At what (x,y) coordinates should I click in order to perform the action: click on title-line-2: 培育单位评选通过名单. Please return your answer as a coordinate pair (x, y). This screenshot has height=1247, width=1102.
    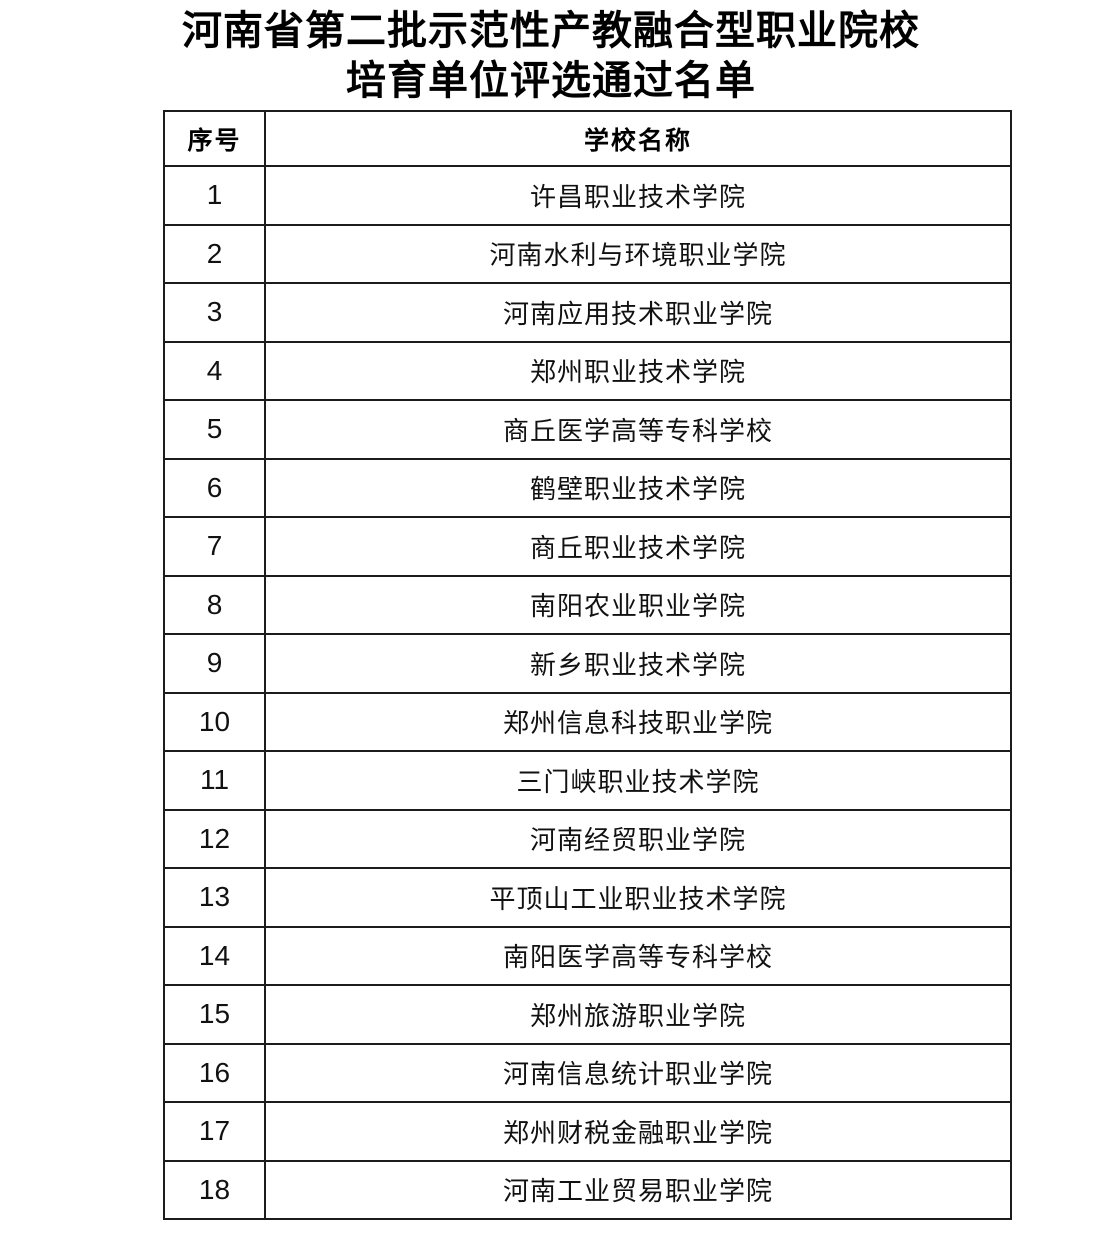
    Looking at the image, I should click on (551, 80).